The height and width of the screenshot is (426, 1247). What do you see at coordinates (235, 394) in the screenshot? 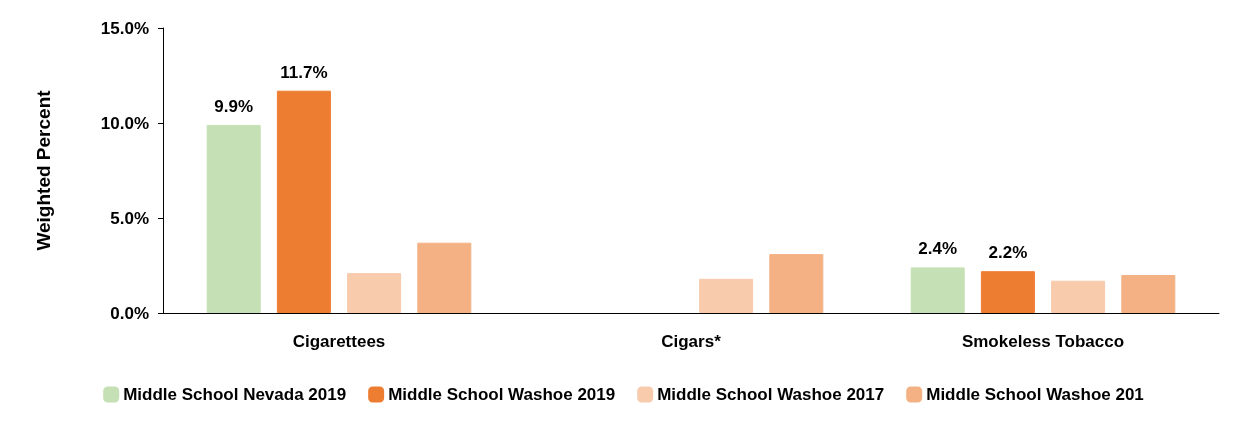
I see `legend-label: Middle School Nevada 2019` at bounding box center [235, 394].